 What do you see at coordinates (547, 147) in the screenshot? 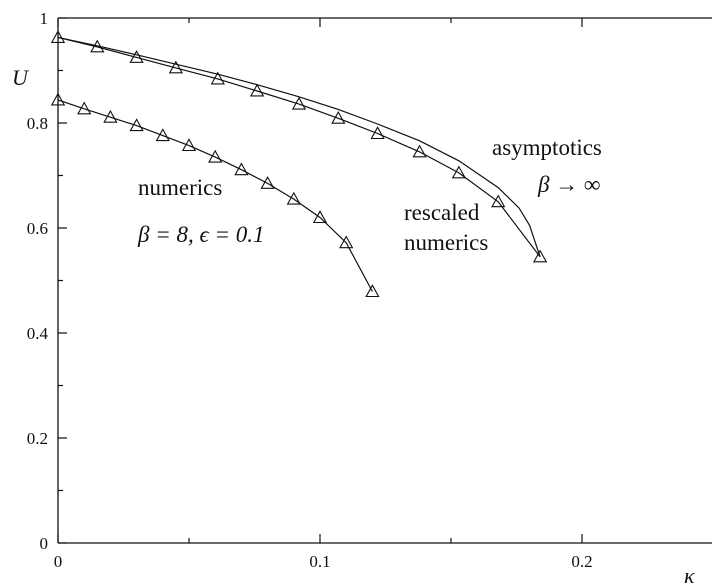
I see `annotation-asymptotics-title: asymptotics` at bounding box center [547, 147].